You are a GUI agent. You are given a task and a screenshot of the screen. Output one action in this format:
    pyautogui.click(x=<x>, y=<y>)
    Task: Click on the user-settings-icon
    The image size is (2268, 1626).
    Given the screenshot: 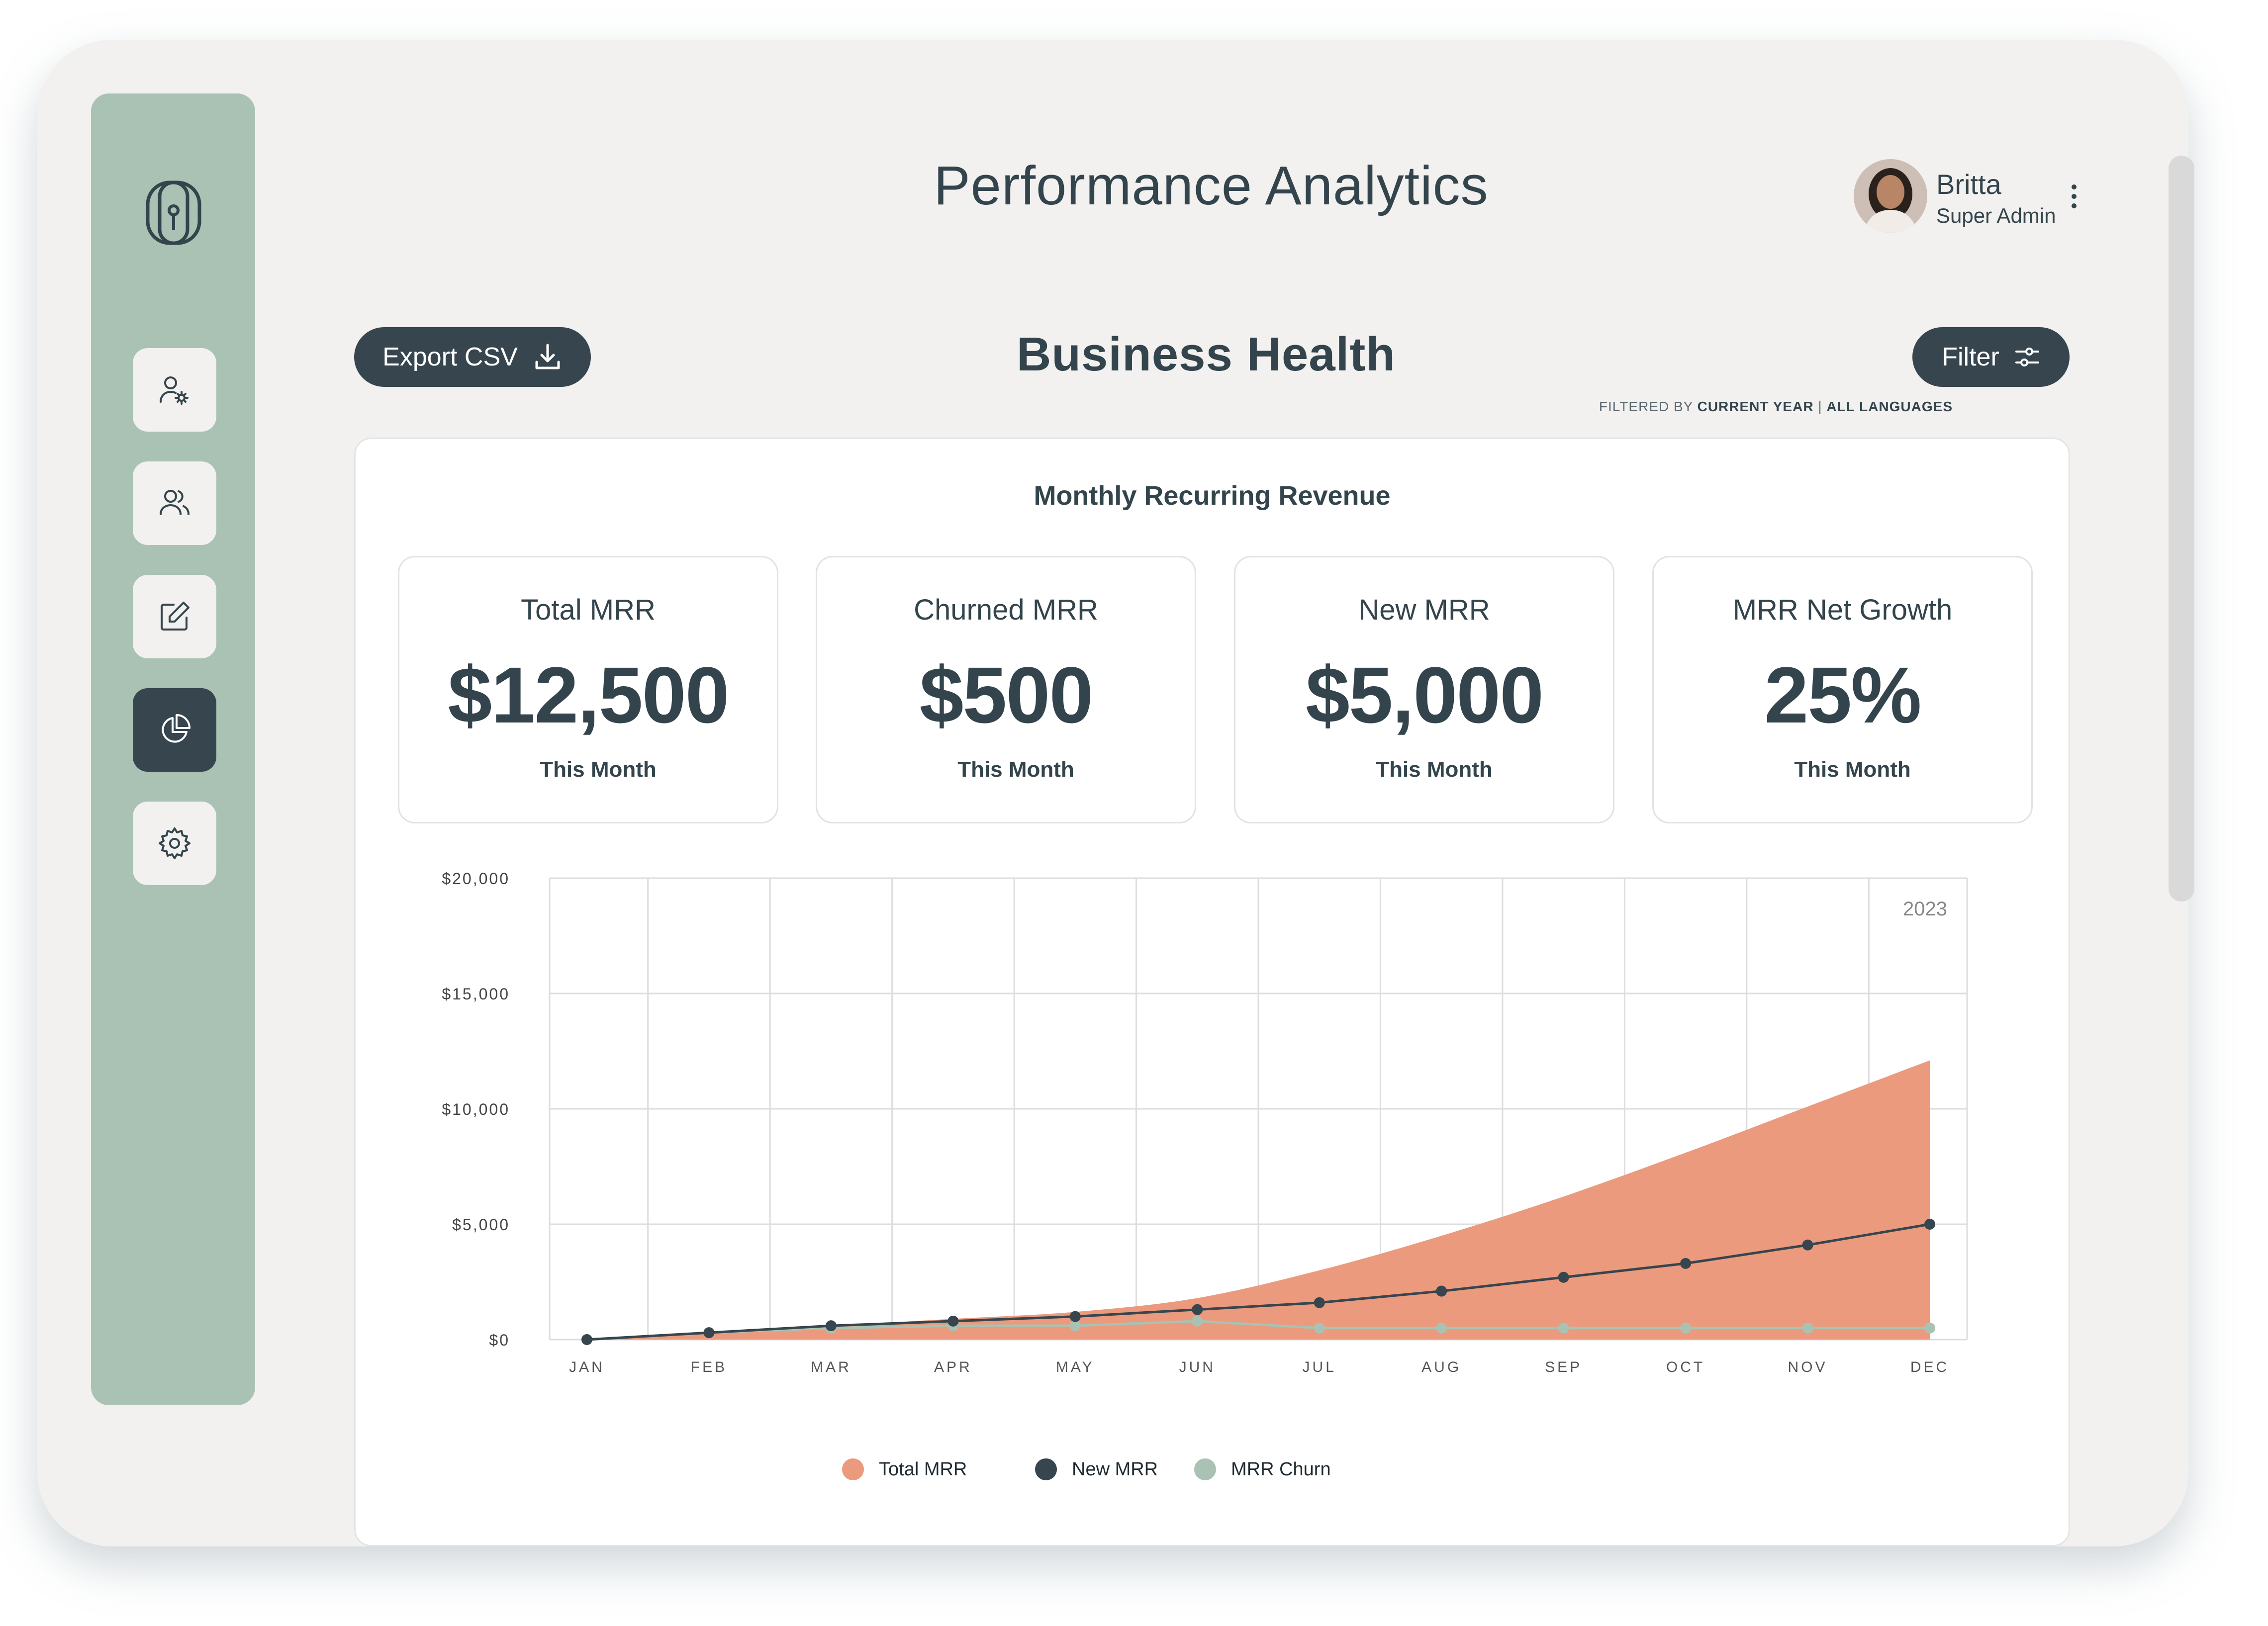 What is the action you would take?
    pyautogui.click(x=174, y=391)
    